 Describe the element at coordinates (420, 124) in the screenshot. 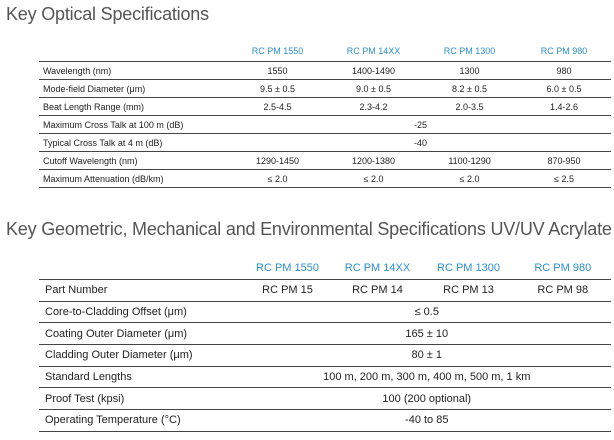

I see `spanning-cell: -25` at that location.